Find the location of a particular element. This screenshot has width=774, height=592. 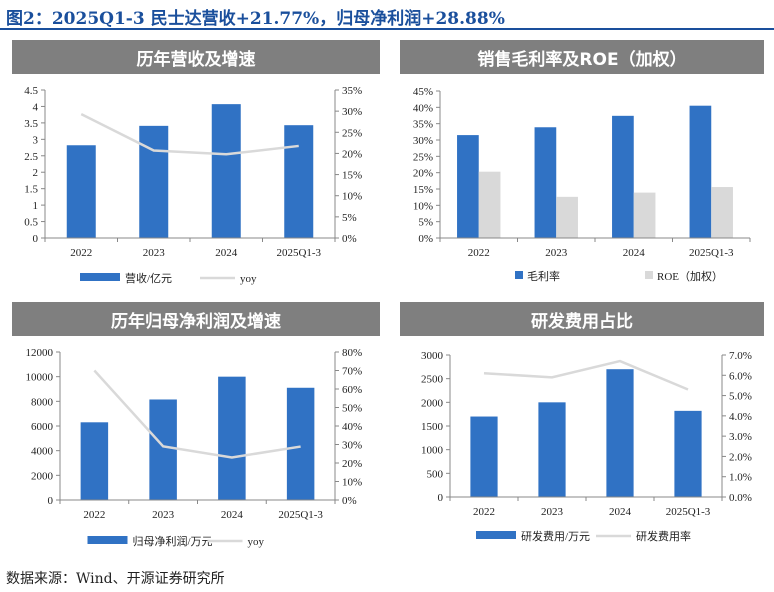

chart-3-y-tick-label-left: 10000 is located at coordinates (40, 378).